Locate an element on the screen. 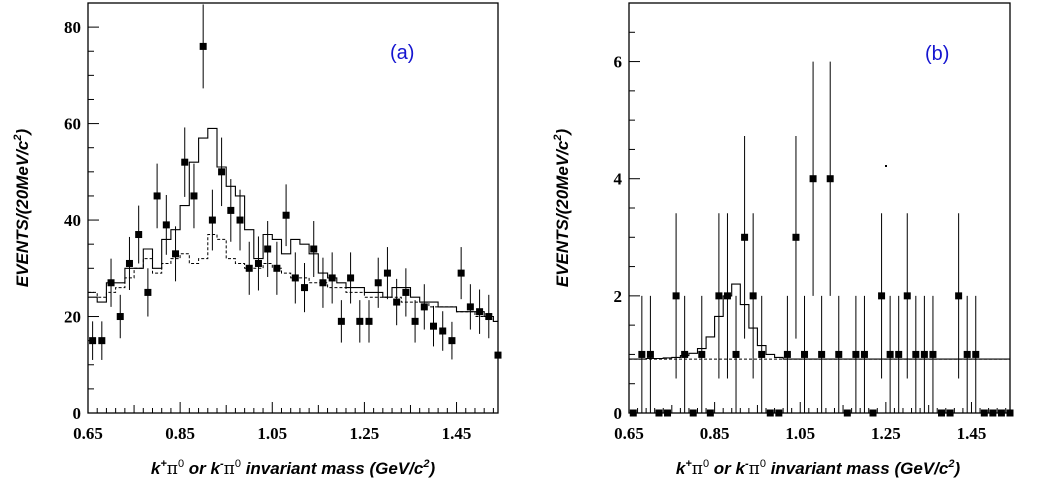  x-tick-label: 1.25 is located at coordinates (886, 433).